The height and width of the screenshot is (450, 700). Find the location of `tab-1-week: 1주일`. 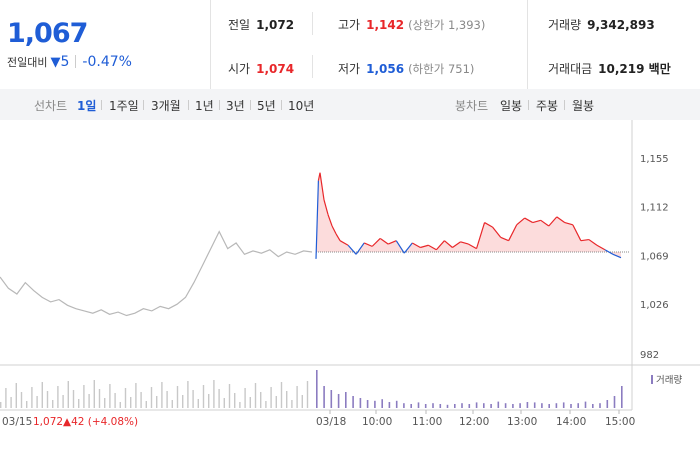

tab-1-week: 1주일 is located at coordinates (124, 106).